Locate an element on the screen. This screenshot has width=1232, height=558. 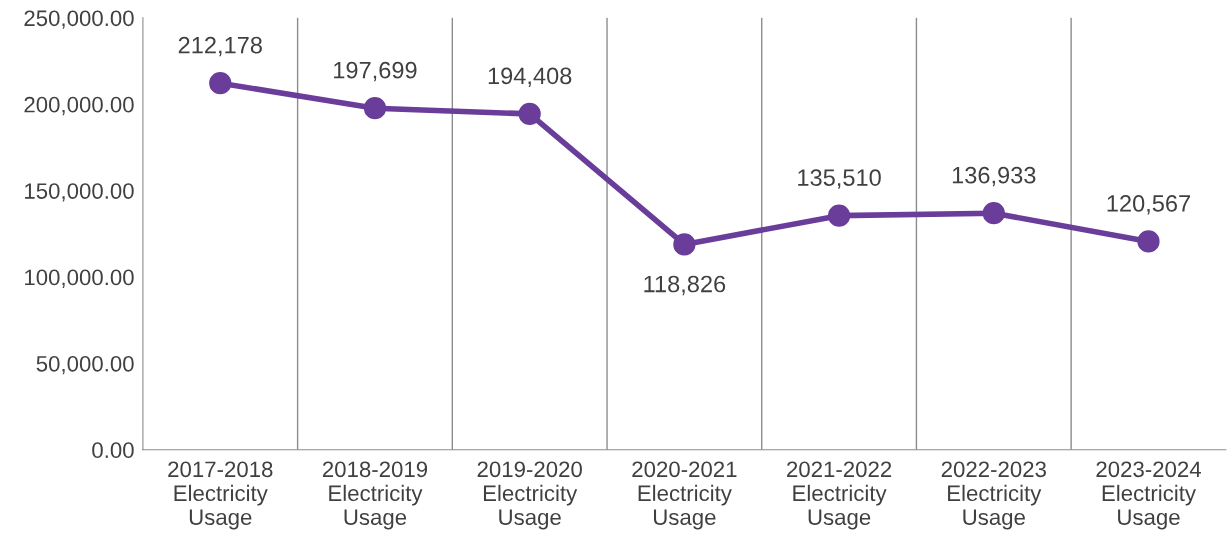
y-tick-label: 0.00 is located at coordinates (113, 450).